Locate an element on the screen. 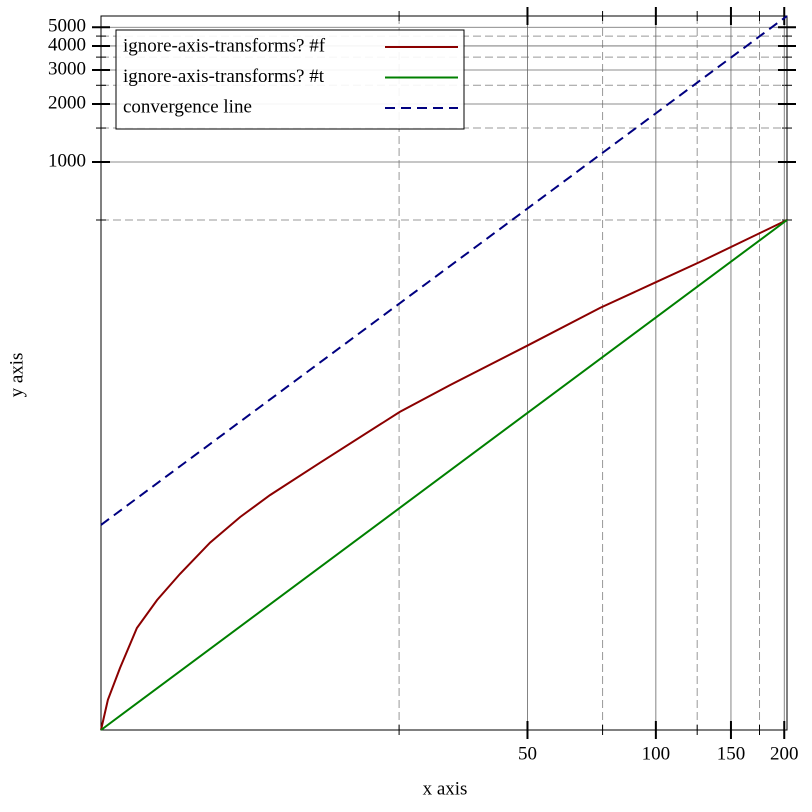 This screenshot has width=812, height=812. y-tick-label: 2000 is located at coordinates (67, 102).